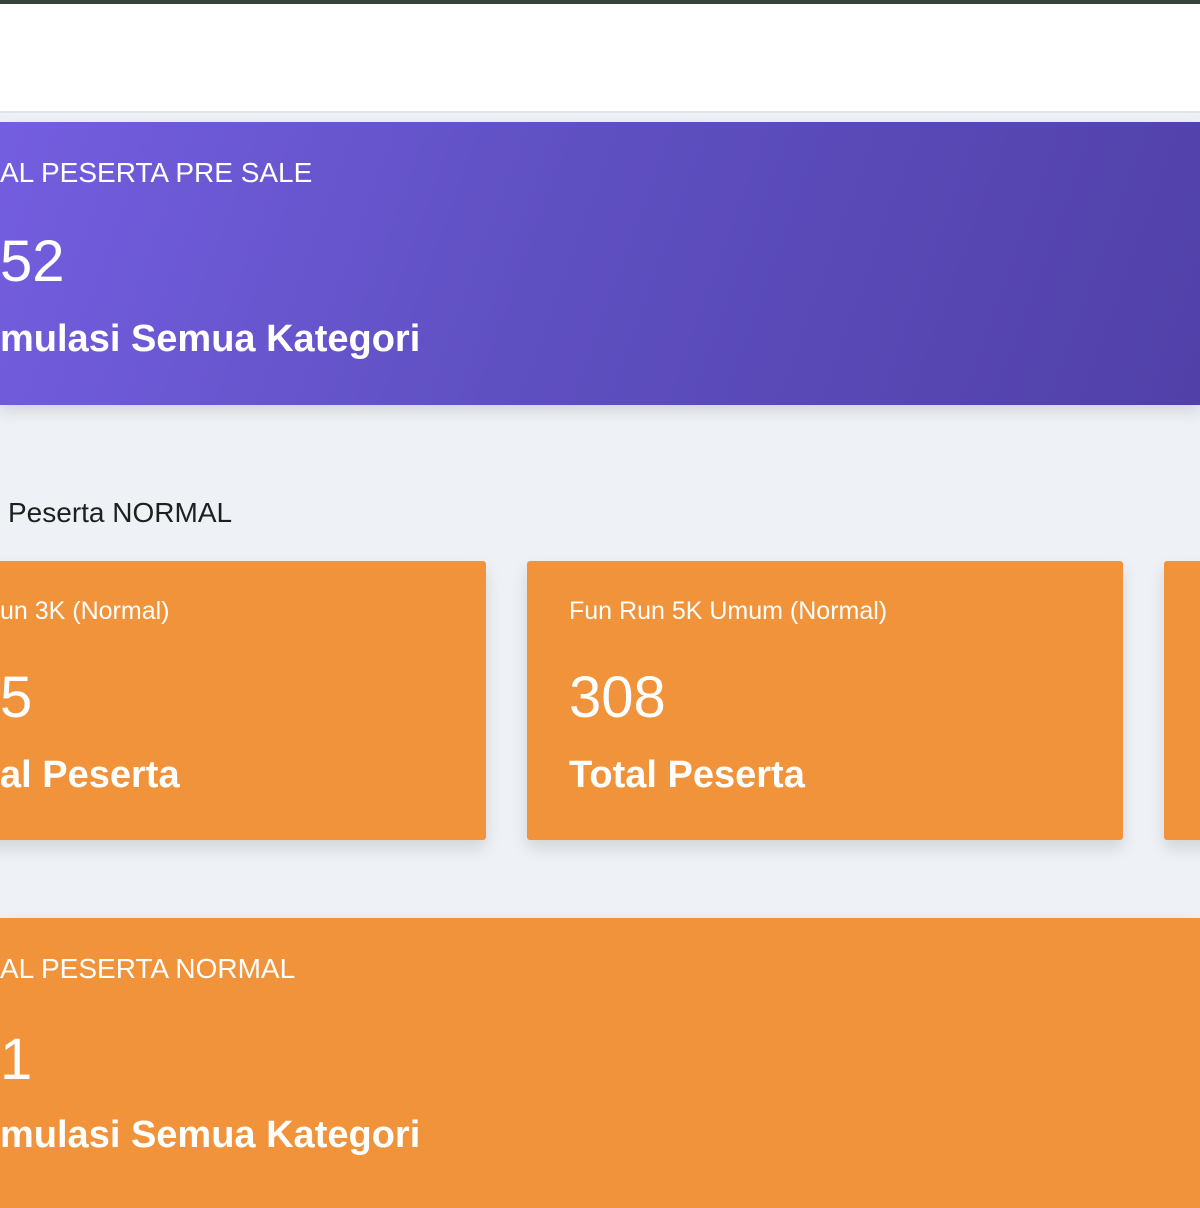  Describe the element at coordinates (617, 697) in the screenshot. I see `card-value: 308` at that location.